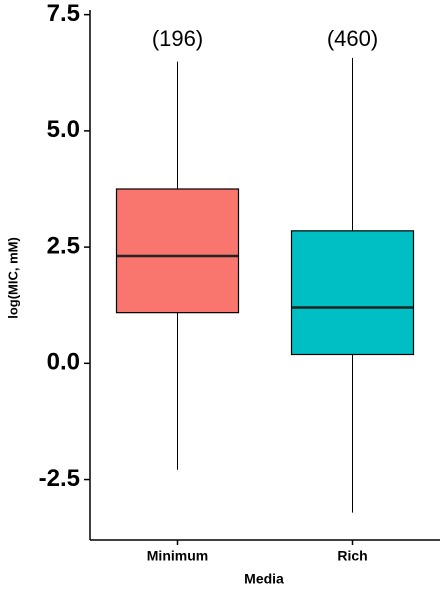  What do you see at coordinates (177, 38) in the screenshot?
I see `count-annotation: (196)` at bounding box center [177, 38].